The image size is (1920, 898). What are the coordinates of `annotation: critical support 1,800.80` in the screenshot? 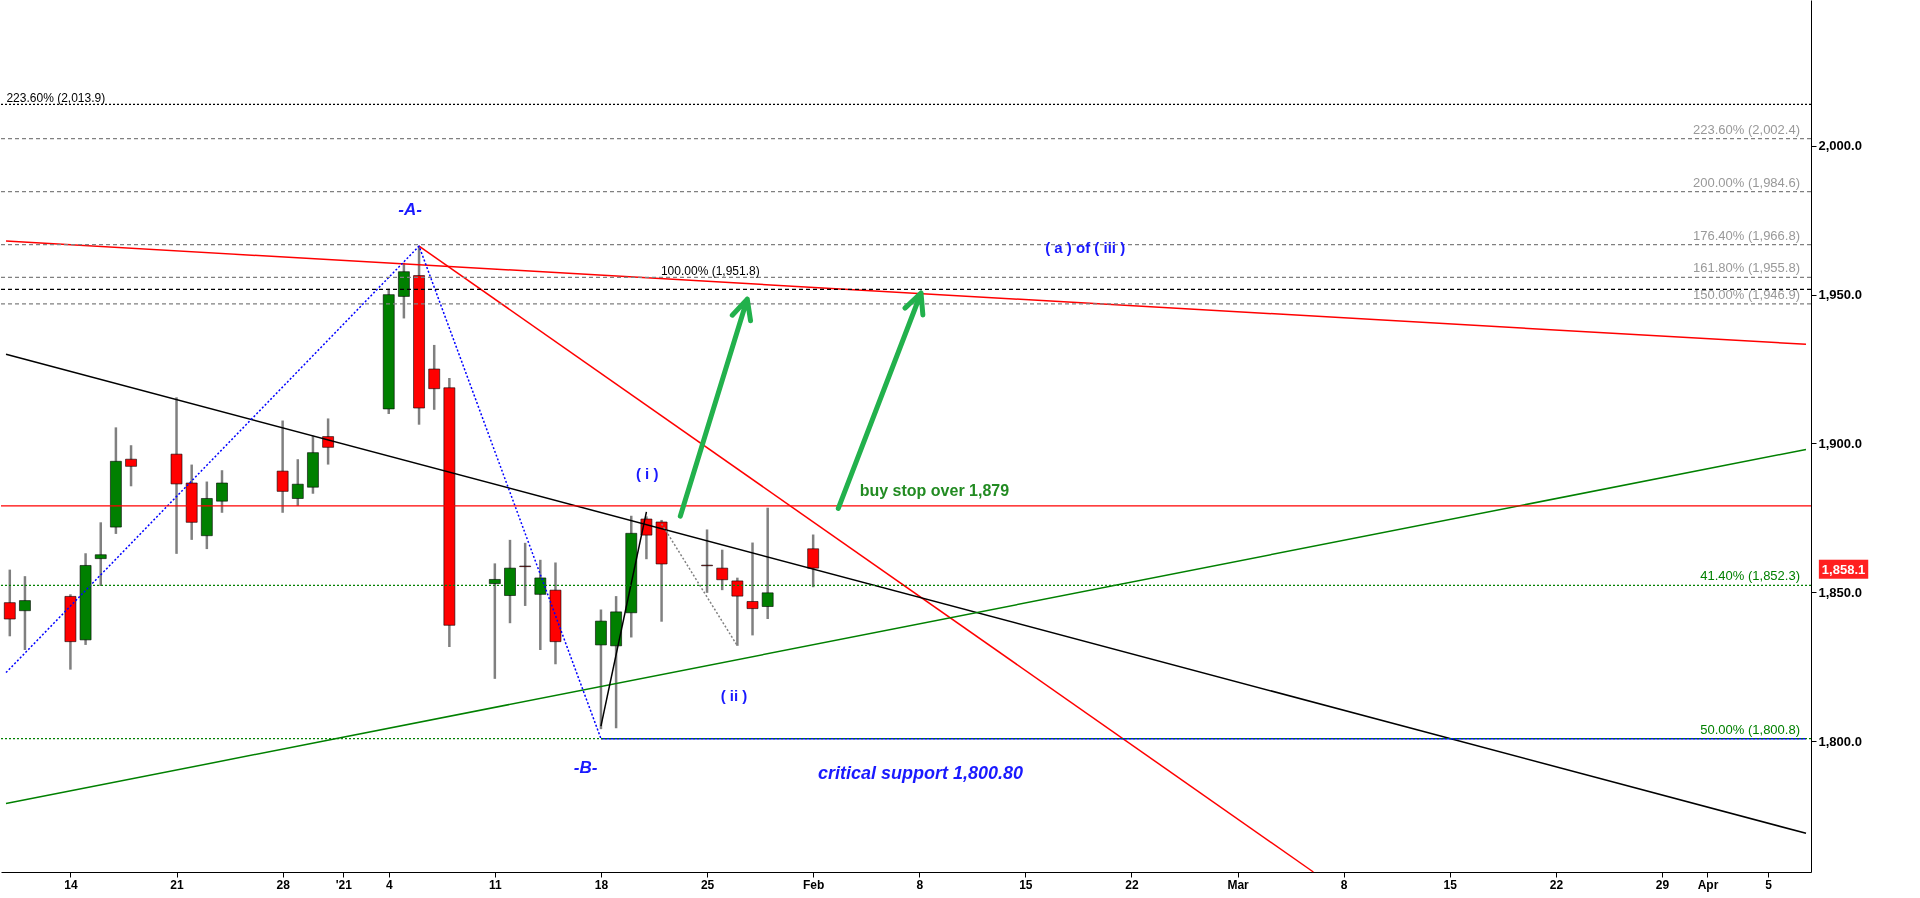 It's located at (920, 773).